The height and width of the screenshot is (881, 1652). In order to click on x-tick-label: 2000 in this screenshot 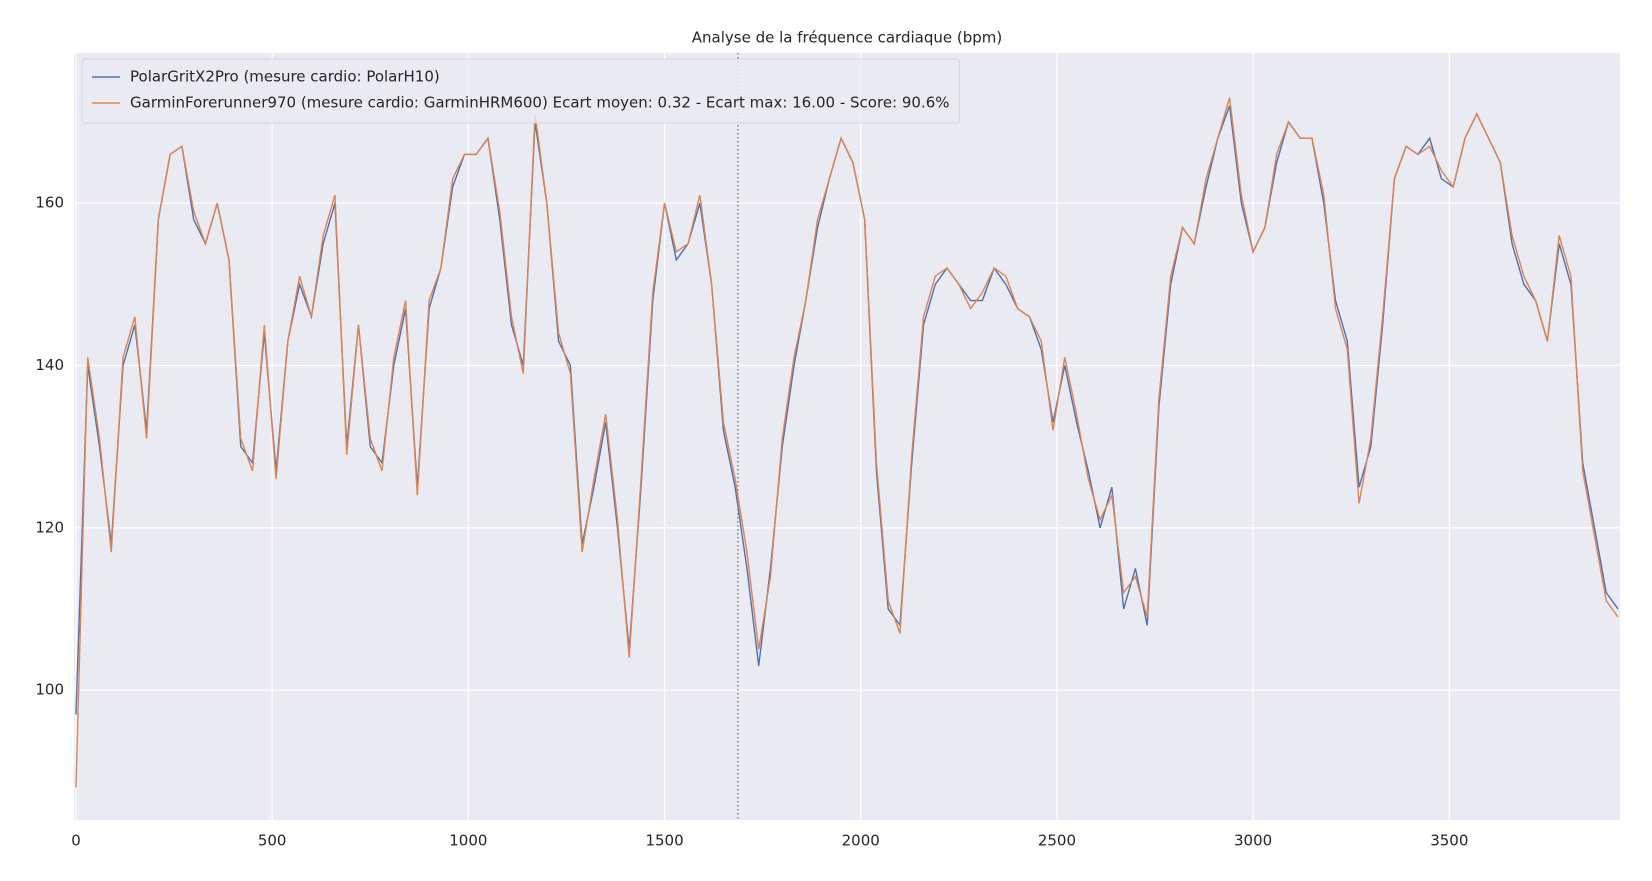, I will do `click(861, 841)`.